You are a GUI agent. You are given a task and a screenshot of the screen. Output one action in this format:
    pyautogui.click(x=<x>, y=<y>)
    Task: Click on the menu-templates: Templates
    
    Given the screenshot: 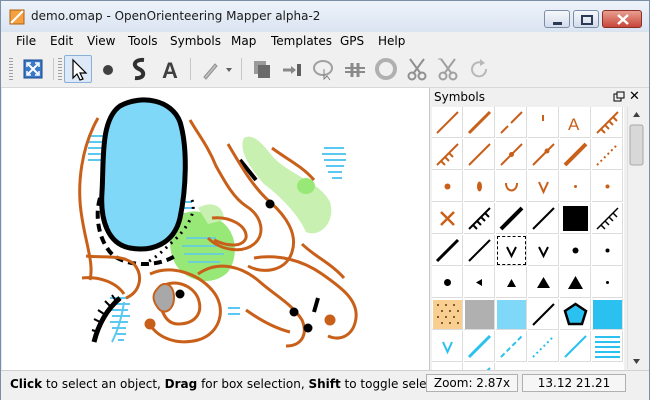 What is the action you would take?
    pyautogui.click(x=302, y=41)
    